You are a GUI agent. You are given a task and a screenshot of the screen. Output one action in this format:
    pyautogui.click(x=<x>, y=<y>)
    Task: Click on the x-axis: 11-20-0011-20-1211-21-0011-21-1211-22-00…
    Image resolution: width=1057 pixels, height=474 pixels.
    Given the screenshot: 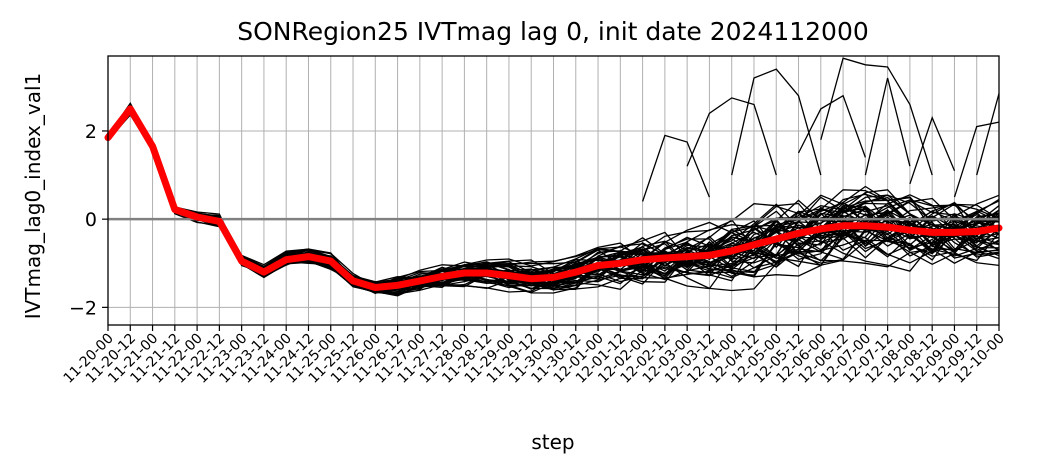 What is the action you would take?
    pyautogui.click(x=534, y=356)
    